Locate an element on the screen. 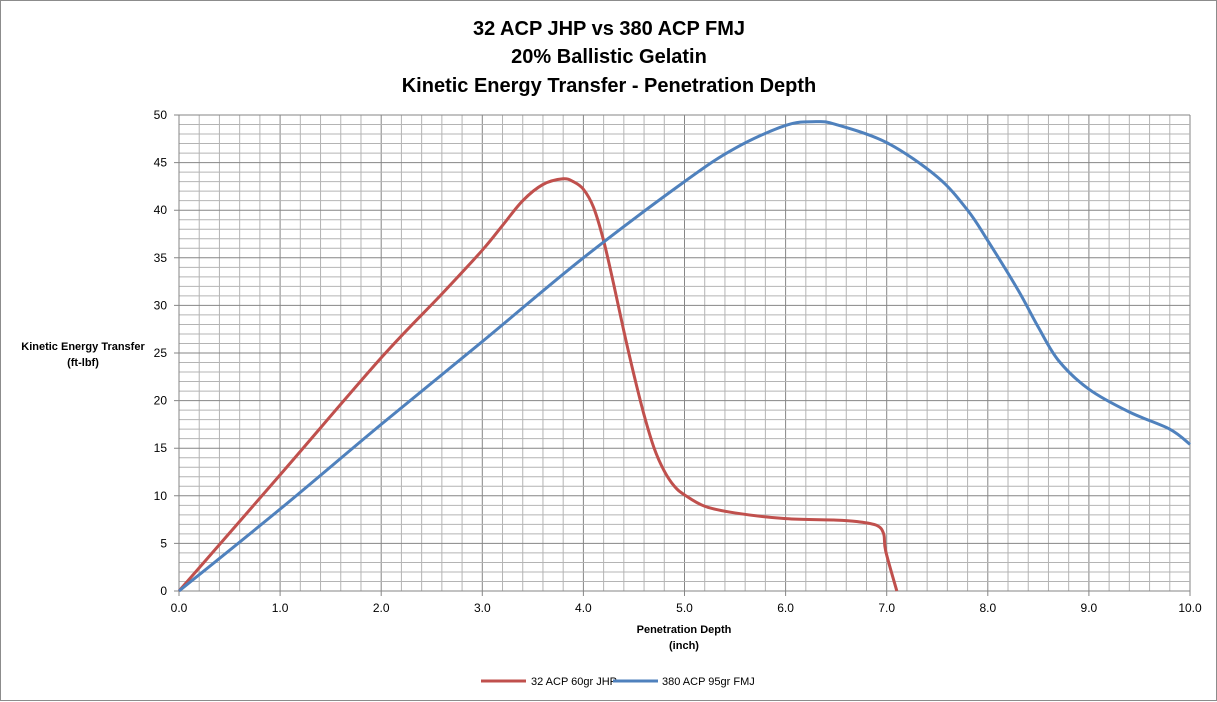 The width and height of the screenshot is (1217, 702). y-tick-label: 15 is located at coordinates (161, 448).